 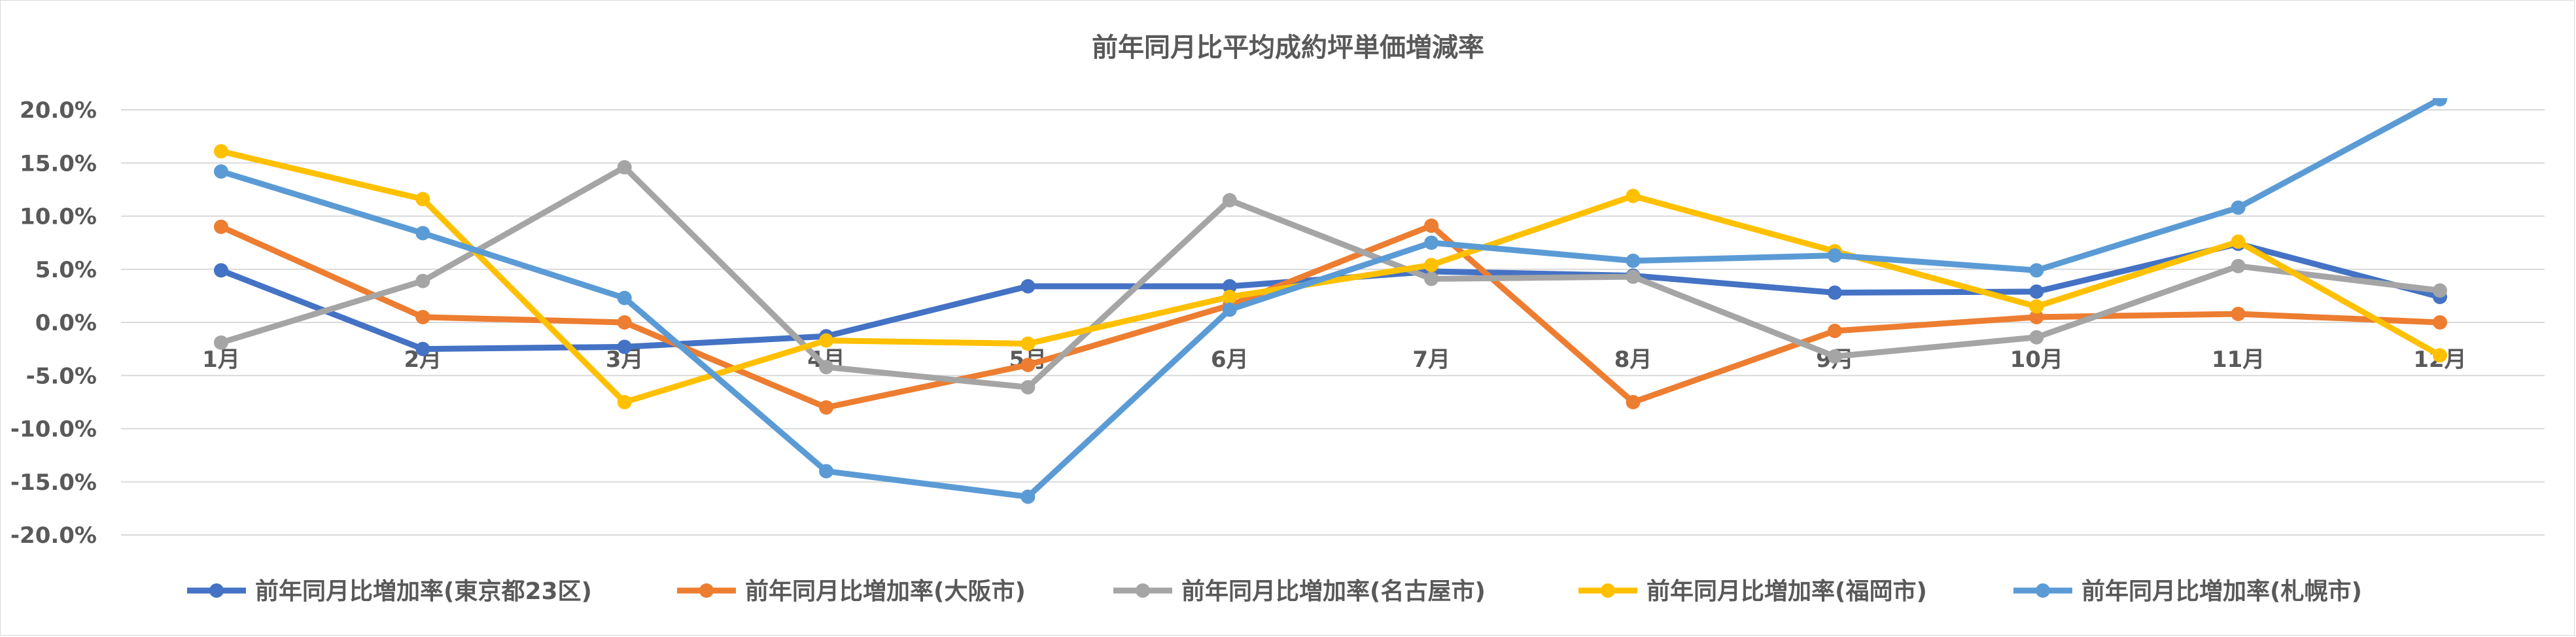 What do you see at coordinates (53, 483) in the screenshot?
I see `y-tick-label: -15.0%` at bounding box center [53, 483].